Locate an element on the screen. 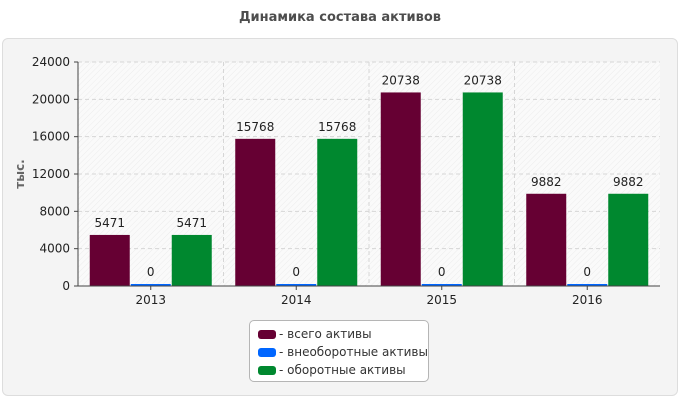 This screenshot has width=680, height=400. chart-title: Динамика состава активов is located at coordinates (340, 17).